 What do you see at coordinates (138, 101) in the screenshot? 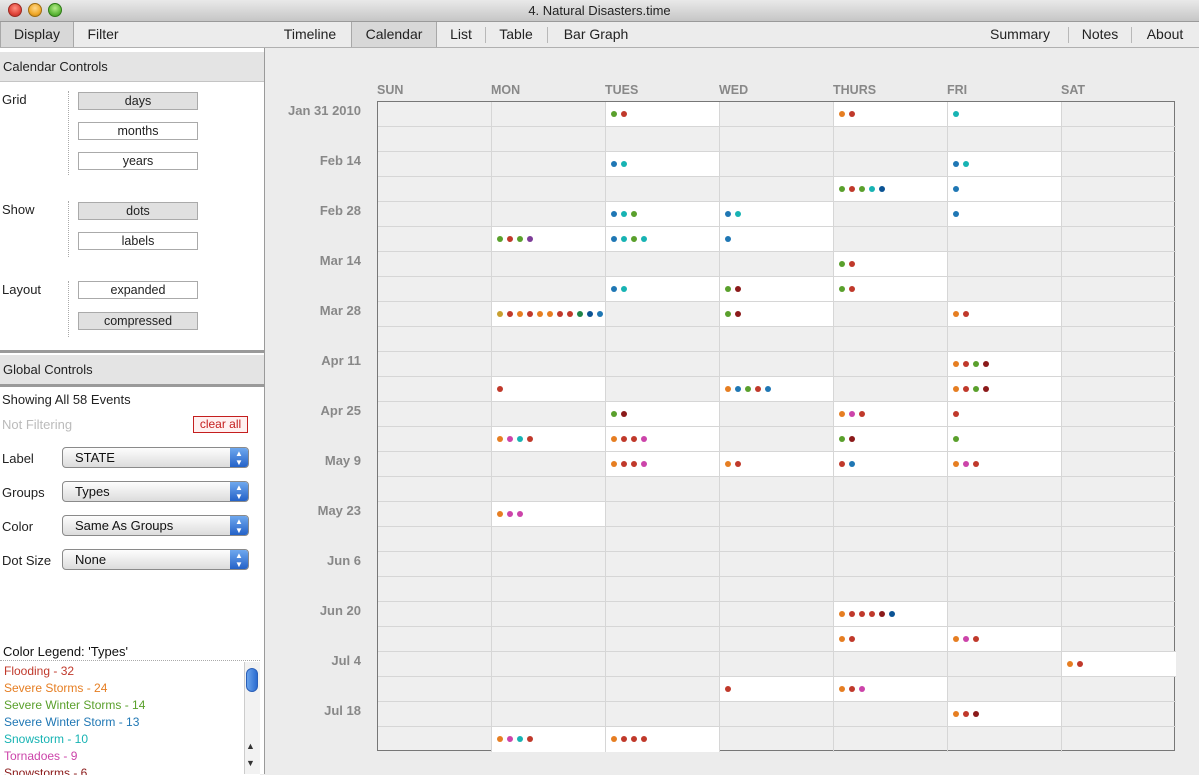
I see `grid-days-button: days` at bounding box center [138, 101].